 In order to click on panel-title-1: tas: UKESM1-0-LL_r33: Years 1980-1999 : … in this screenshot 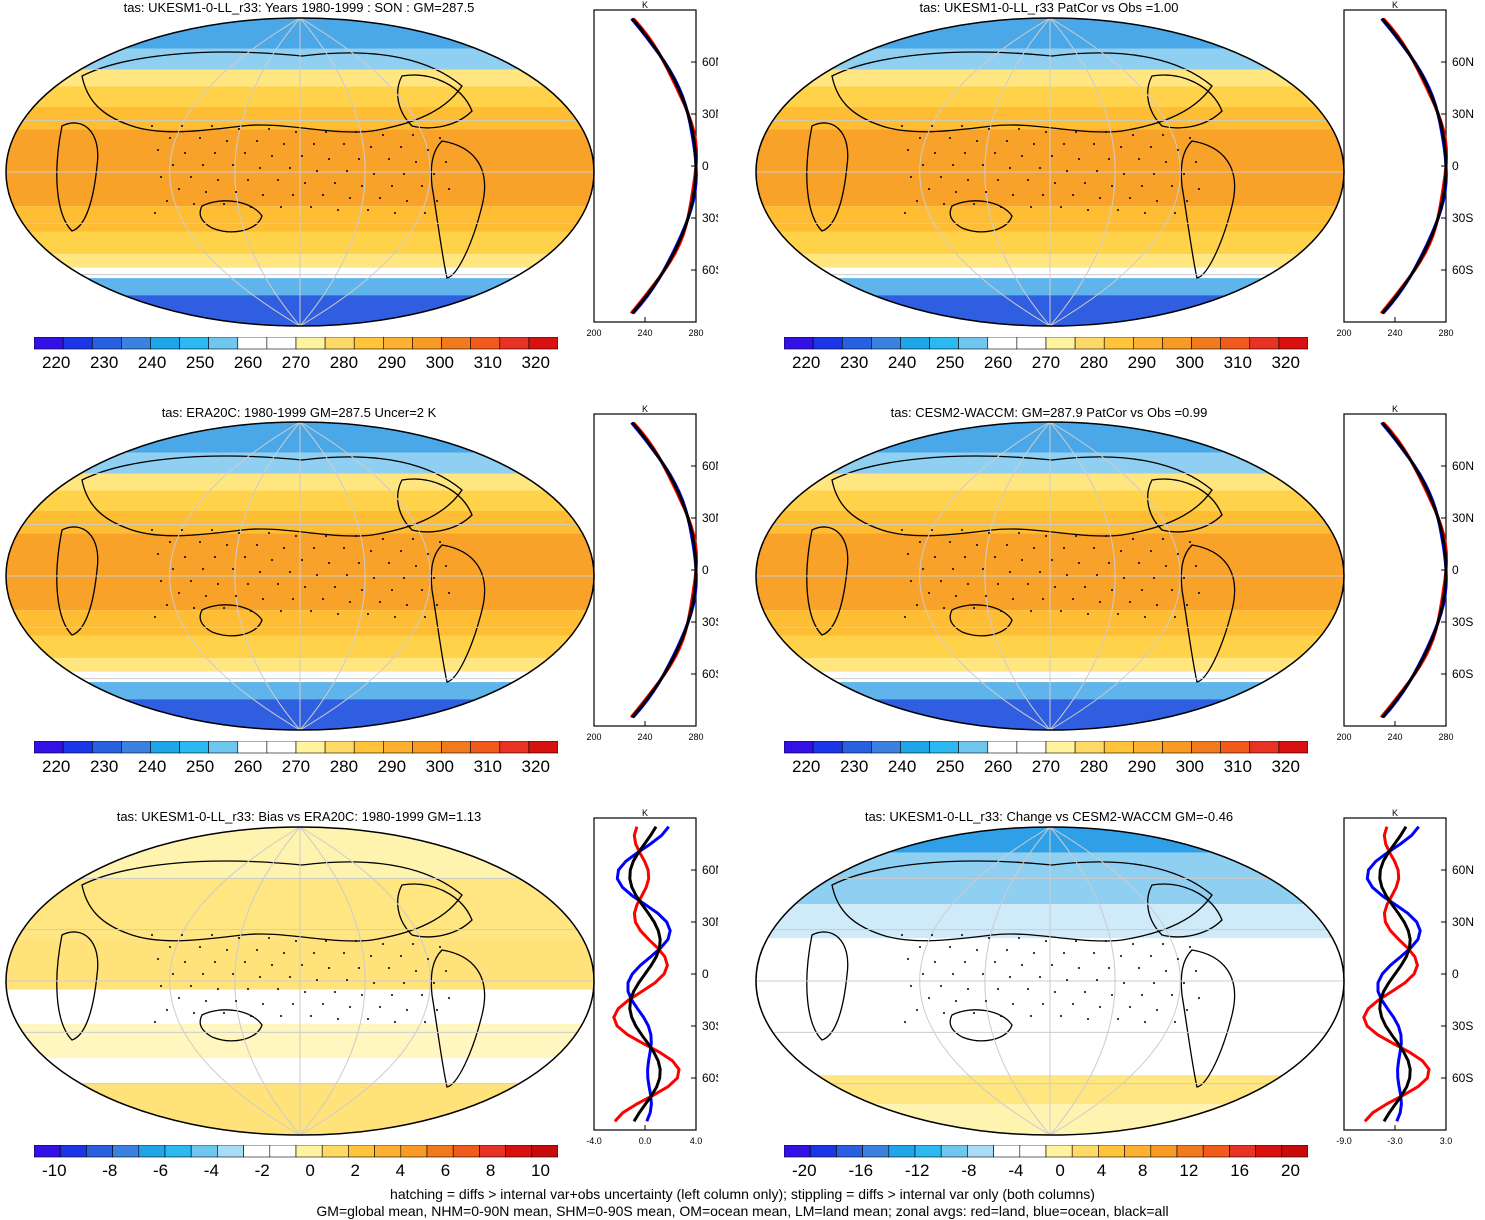, I will do `click(299, 7)`.